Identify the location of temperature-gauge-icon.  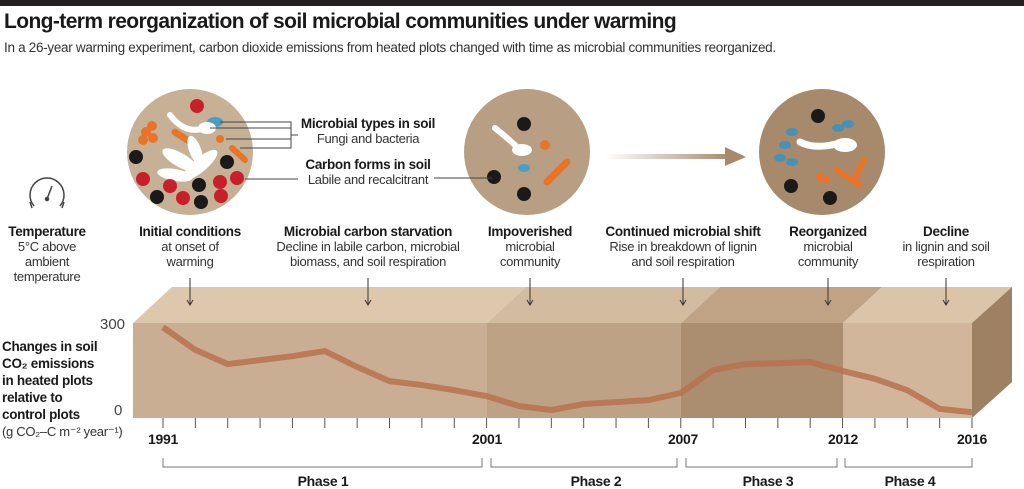
(47, 193).